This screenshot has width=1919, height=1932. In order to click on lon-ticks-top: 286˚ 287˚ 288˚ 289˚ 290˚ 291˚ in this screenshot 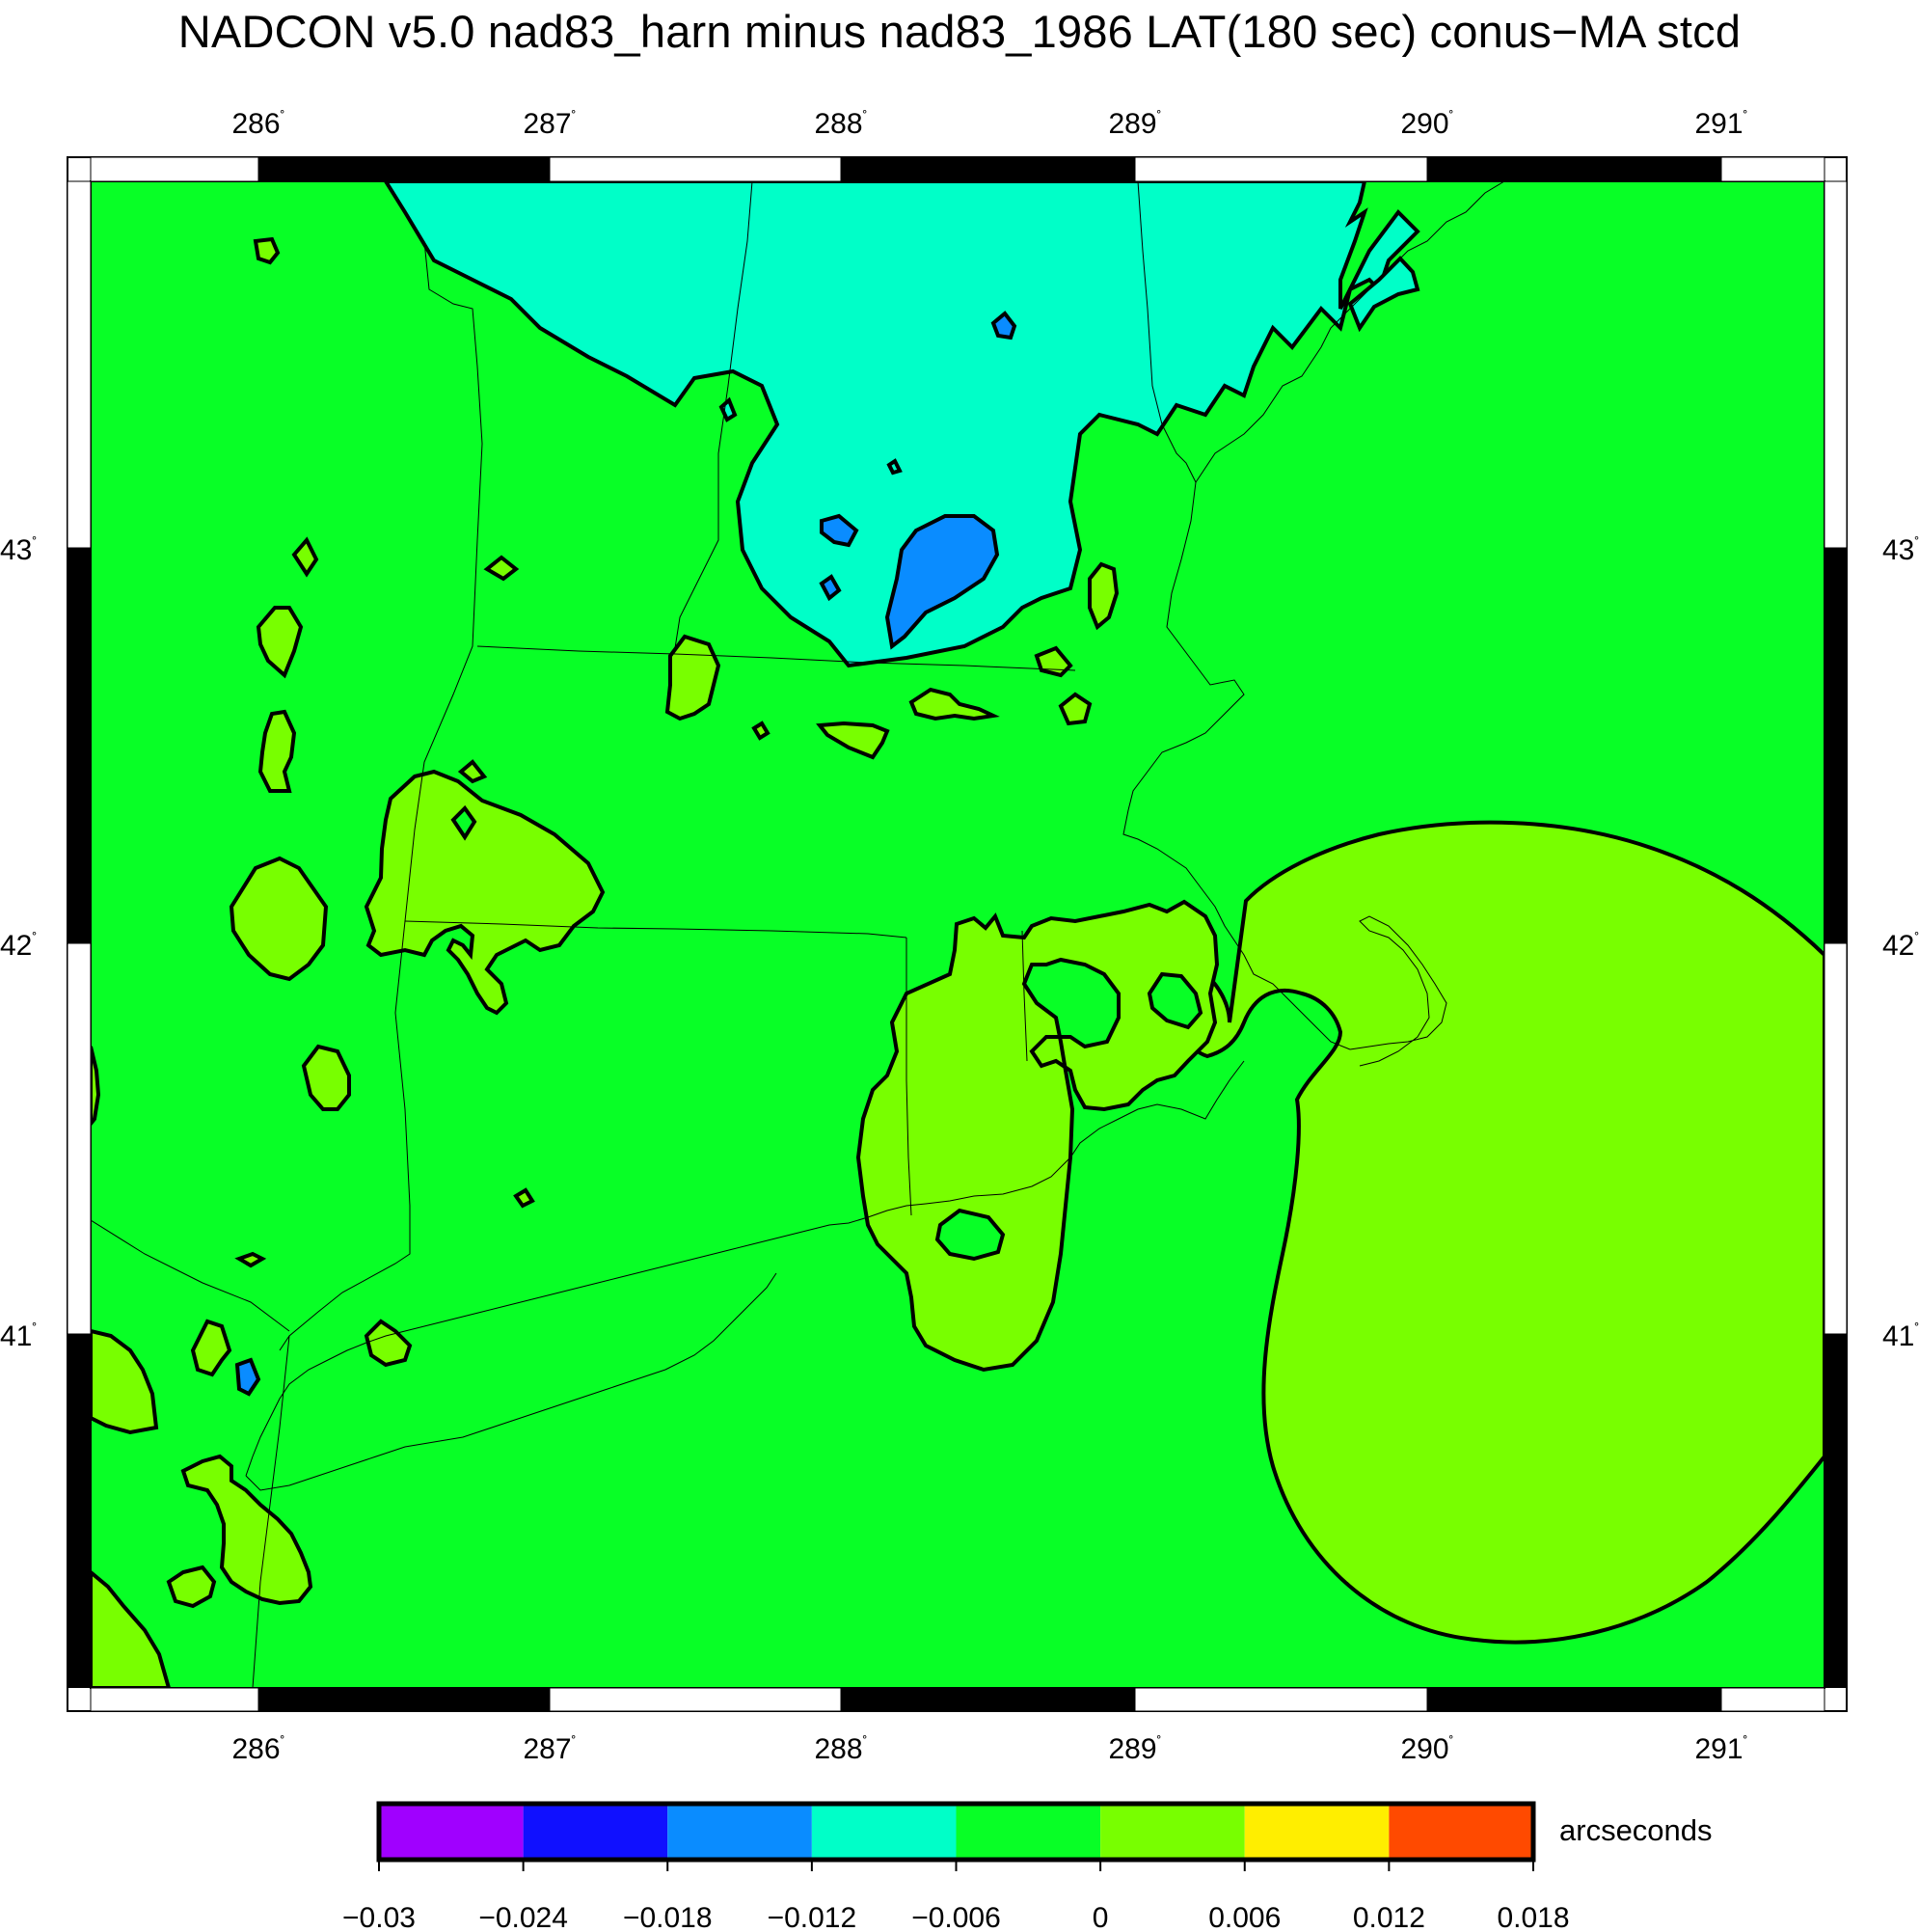, I will do `click(989, 124)`.